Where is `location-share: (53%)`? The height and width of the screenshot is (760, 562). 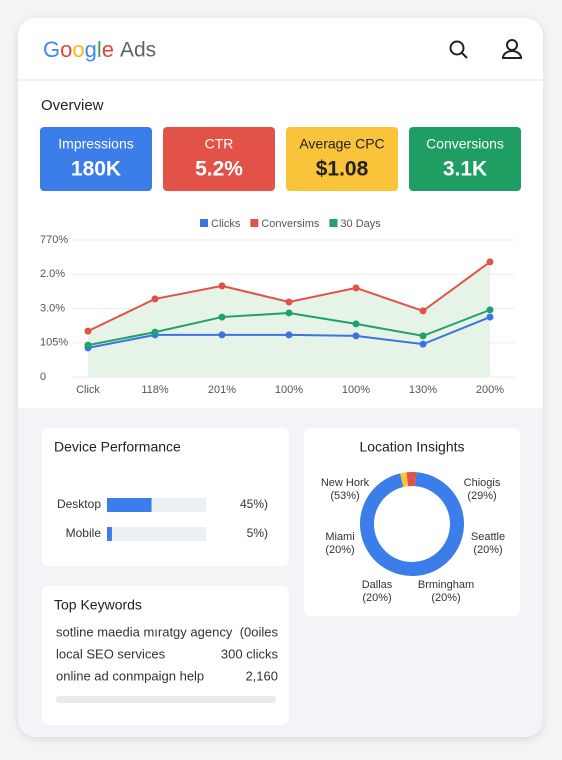
location-share: (53%) is located at coordinates (344, 496).